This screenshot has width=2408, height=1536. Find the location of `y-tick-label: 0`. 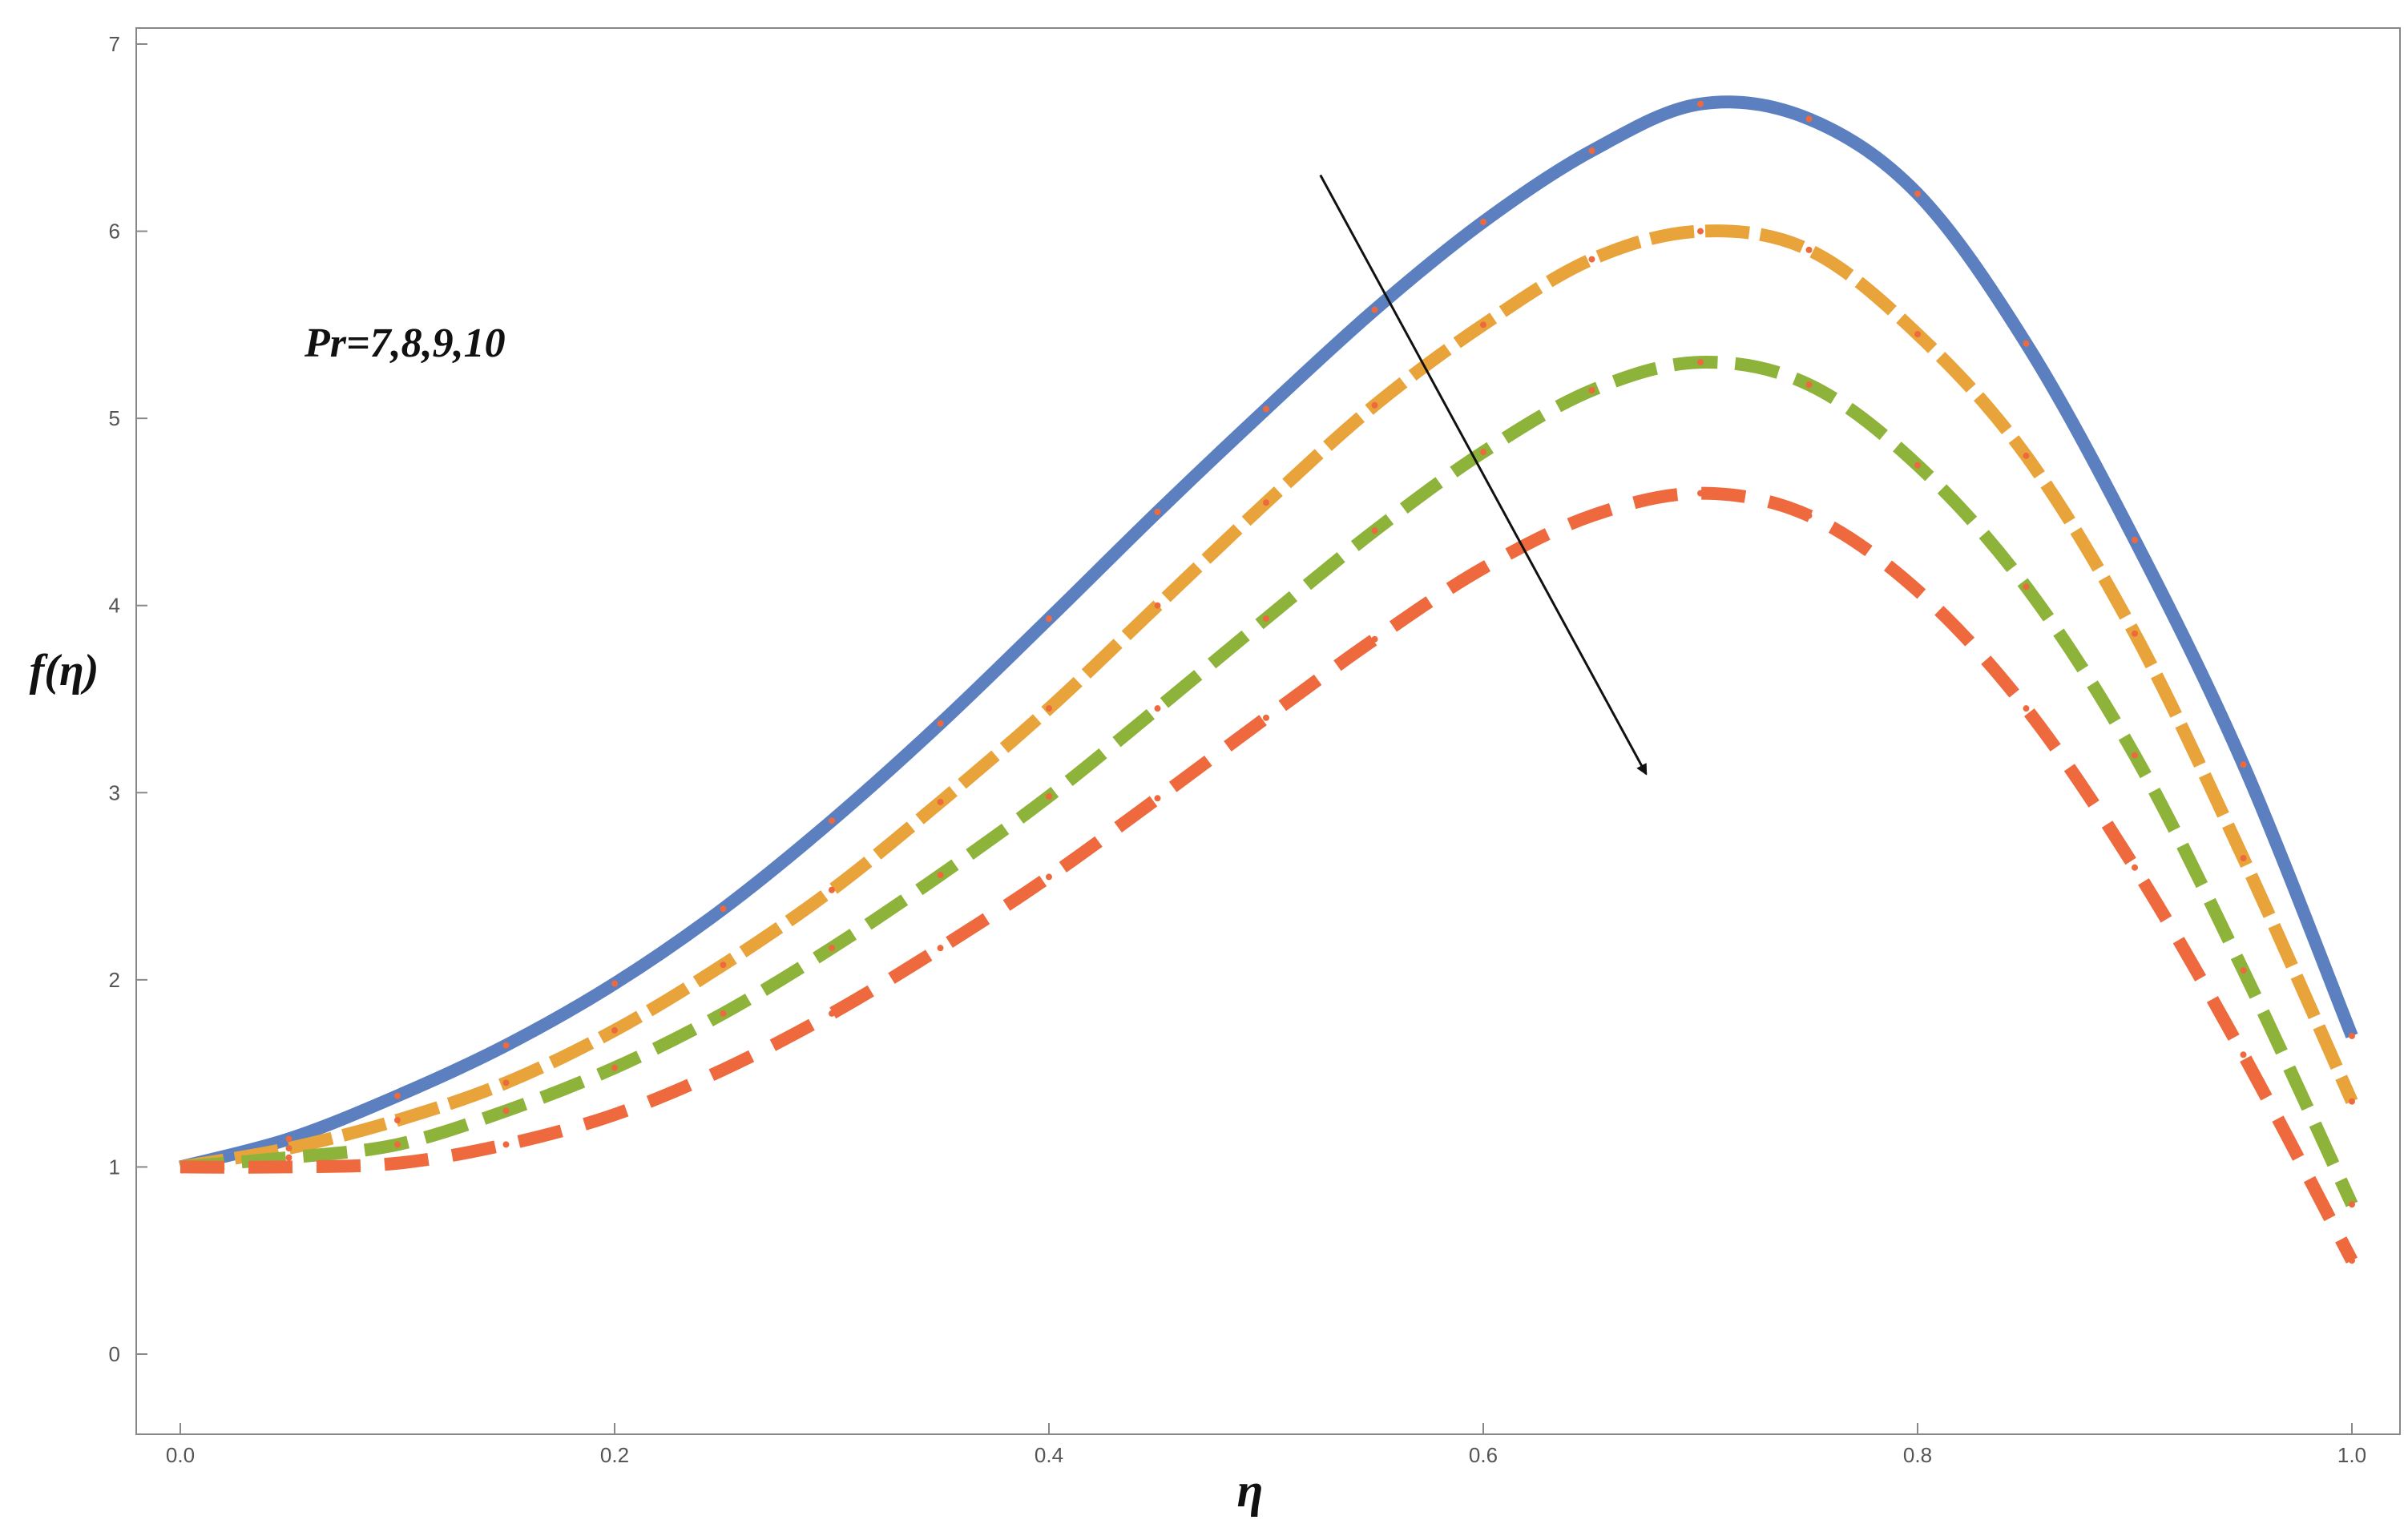

y-tick-label: 0 is located at coordinates (115, 1354).